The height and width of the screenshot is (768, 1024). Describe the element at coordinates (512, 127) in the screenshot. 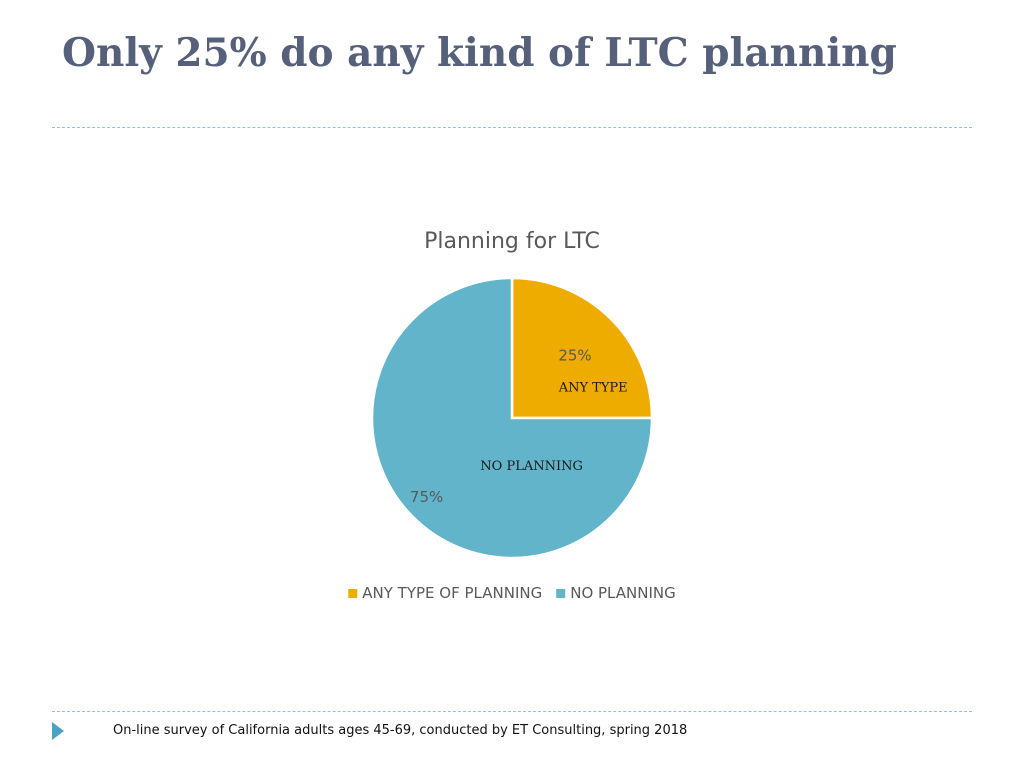

I see `title-divider` at that location.